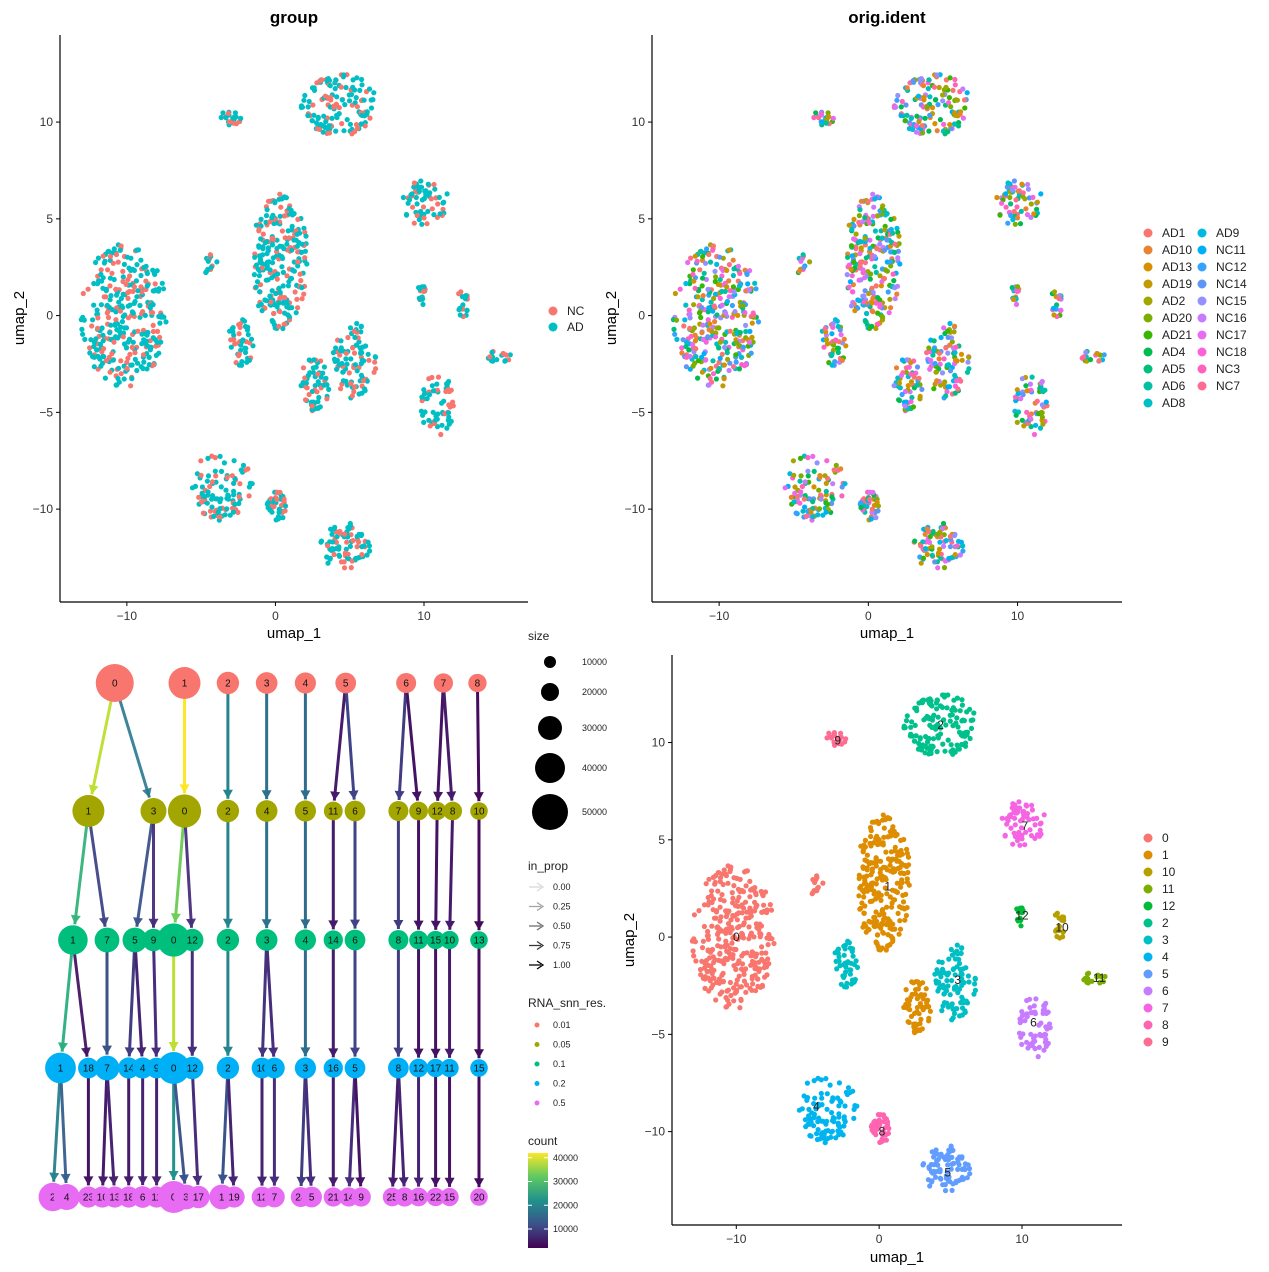 Image resolution: width=1269 pixels, height=1272 pixels. Describe the element at coordinates (193, 941) in the screenshot. I see `tree-node-label: 12` at that location.